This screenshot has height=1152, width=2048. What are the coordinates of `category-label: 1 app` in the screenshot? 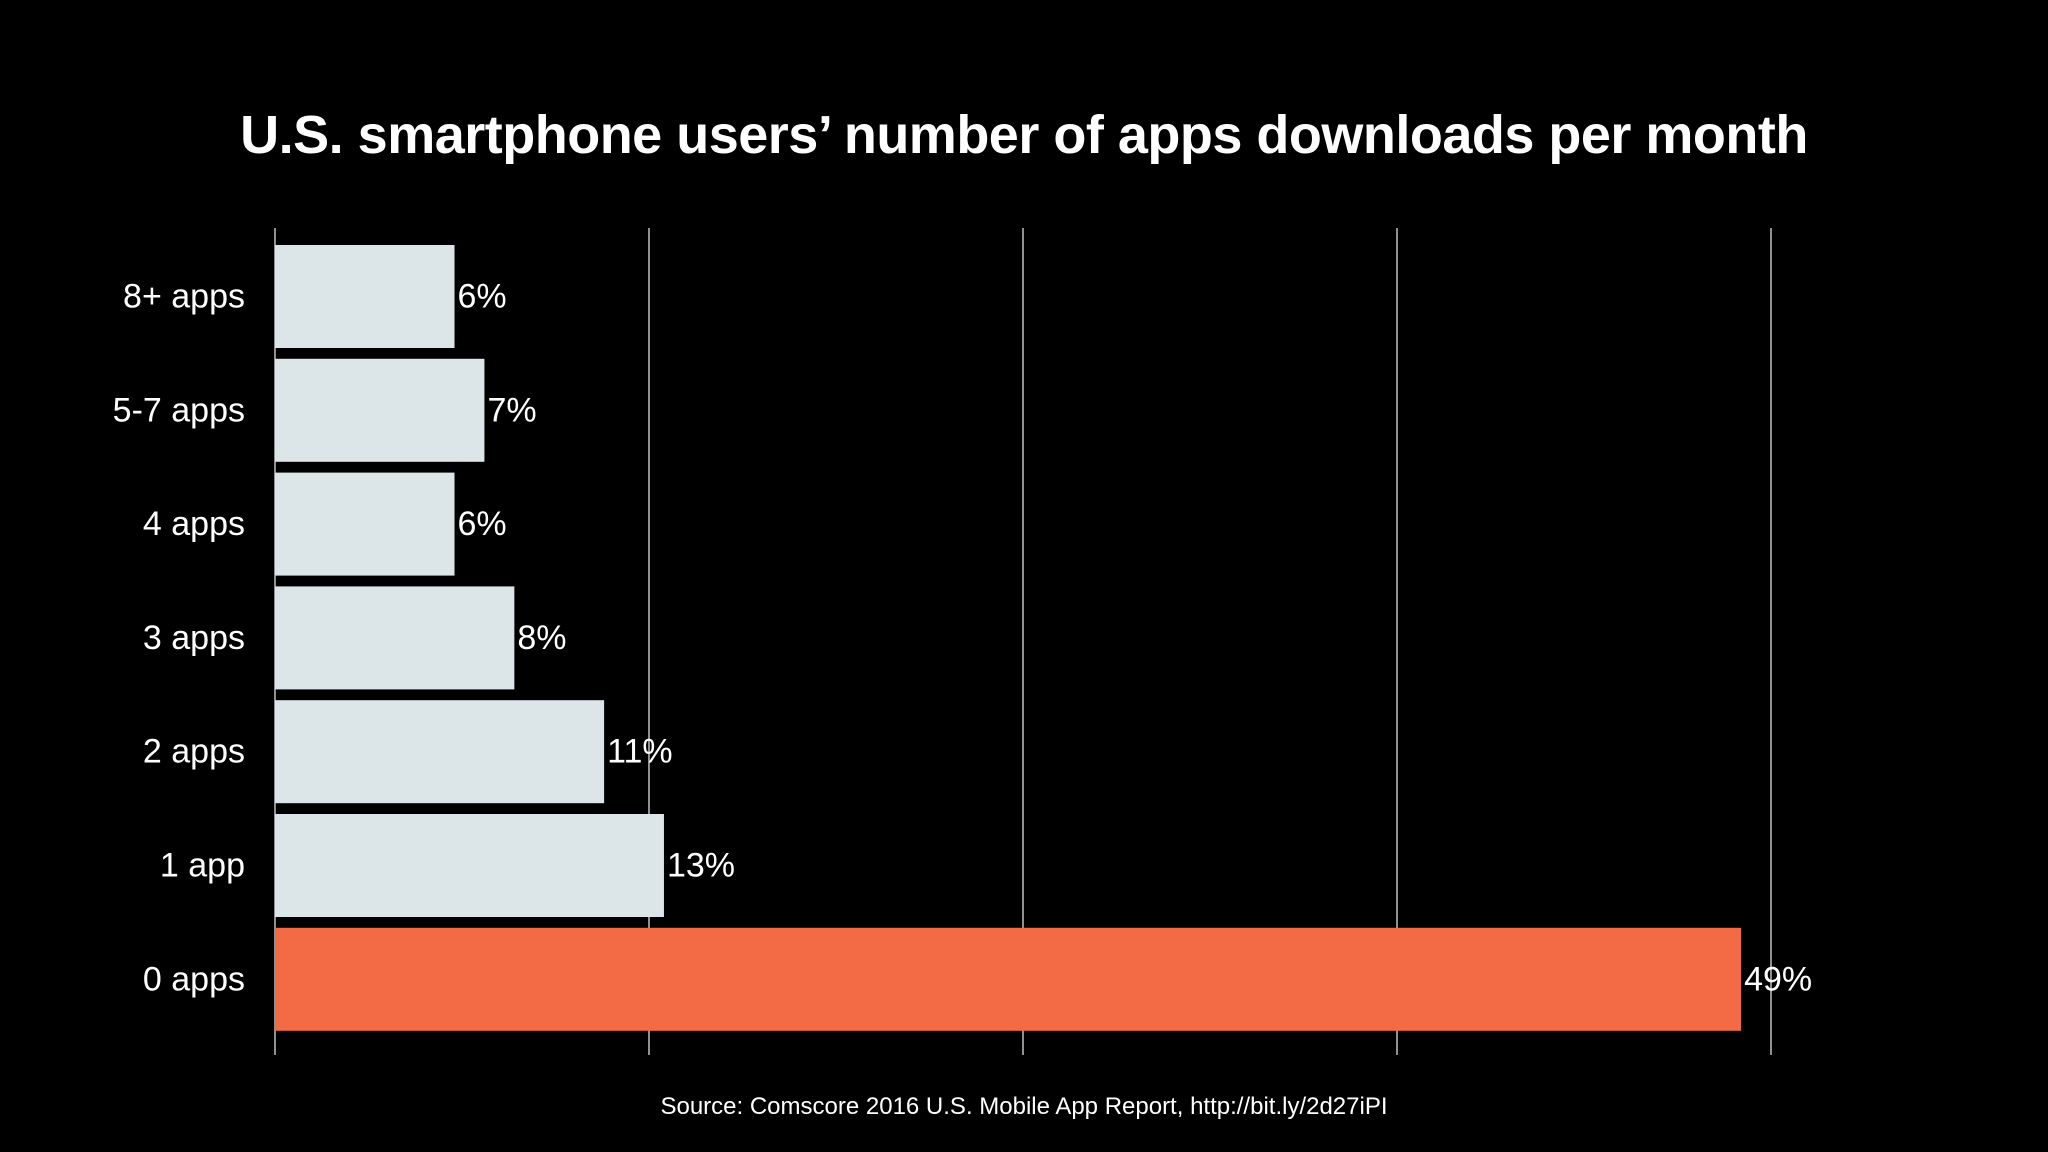 It's located at (202, 866).